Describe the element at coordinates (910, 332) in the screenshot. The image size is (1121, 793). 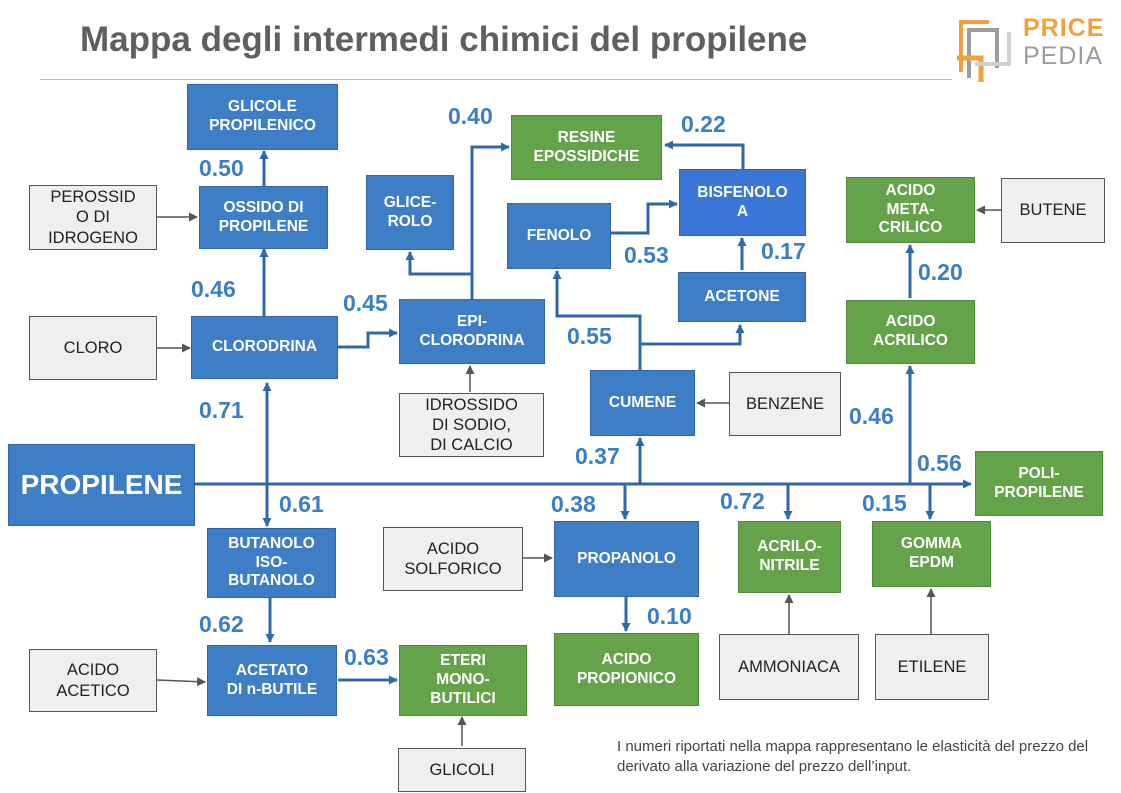
I see `node-acido-acrilico: ACIDO ACRILICO` at that location.